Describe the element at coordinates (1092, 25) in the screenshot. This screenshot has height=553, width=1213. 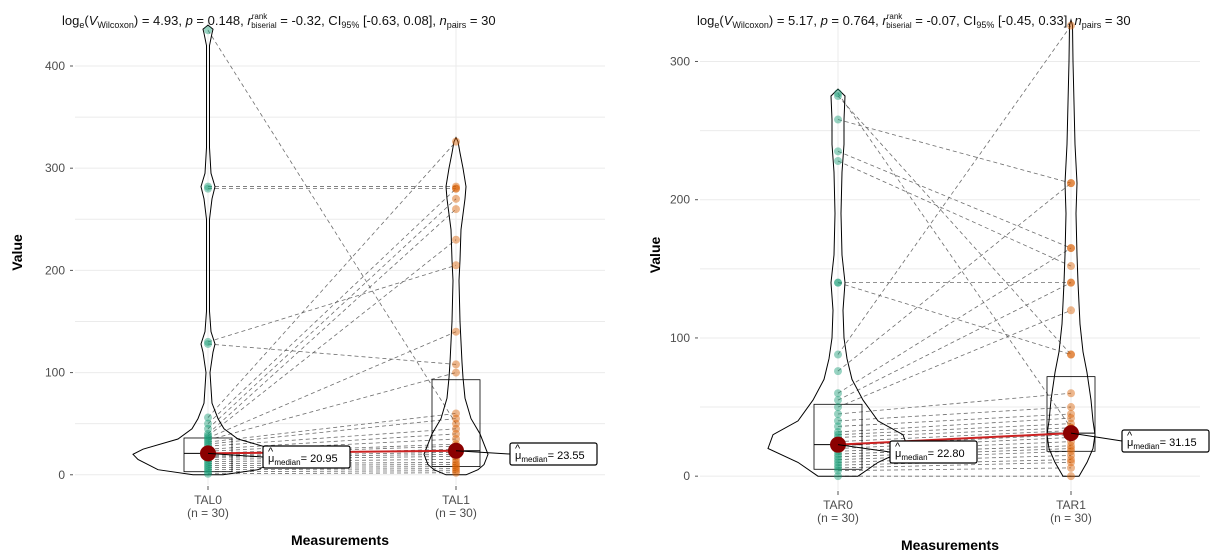
I see `title-n-sub: pairs` at that location.